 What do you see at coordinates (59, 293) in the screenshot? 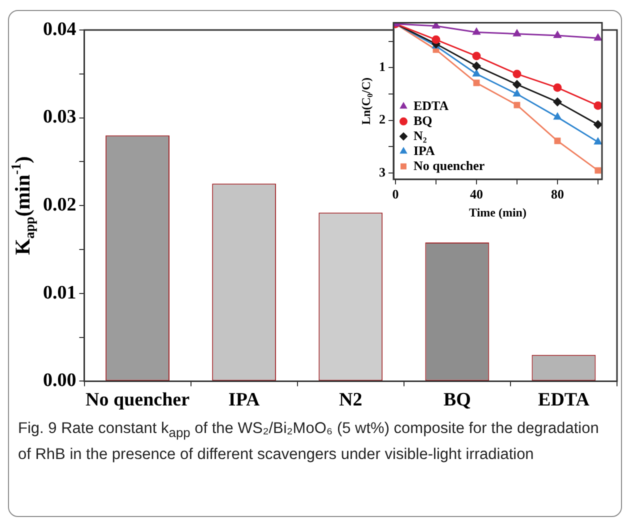
I see `y-tick-label: 0.01` at bounding box center [59, 293].